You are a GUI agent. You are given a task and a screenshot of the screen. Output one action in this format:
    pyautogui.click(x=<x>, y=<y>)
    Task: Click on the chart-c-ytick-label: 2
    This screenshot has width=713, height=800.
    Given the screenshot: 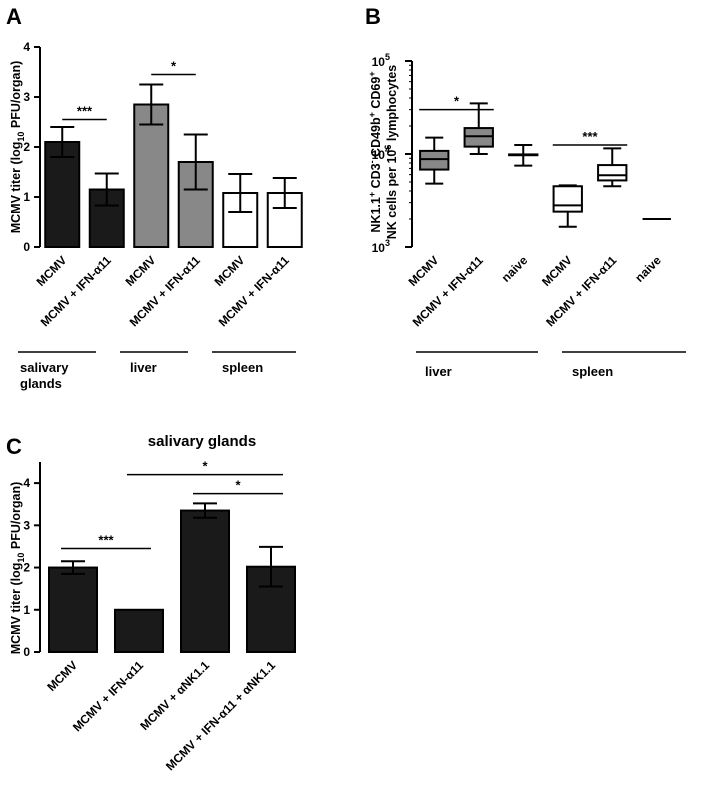 What is the action you would take?
    pyautogui.click(x=26, y=568)
    